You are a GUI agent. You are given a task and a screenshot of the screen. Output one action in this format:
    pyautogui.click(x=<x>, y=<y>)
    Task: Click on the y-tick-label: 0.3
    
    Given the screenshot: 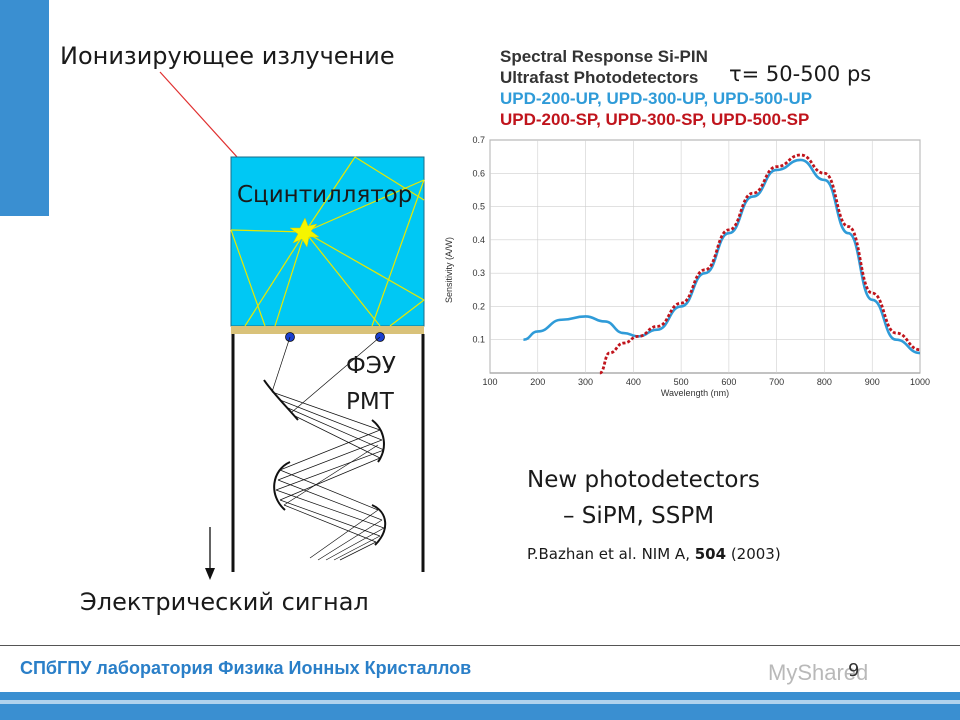 What is the action you would take?
    pyautogui.click(x=478, y=273)
    